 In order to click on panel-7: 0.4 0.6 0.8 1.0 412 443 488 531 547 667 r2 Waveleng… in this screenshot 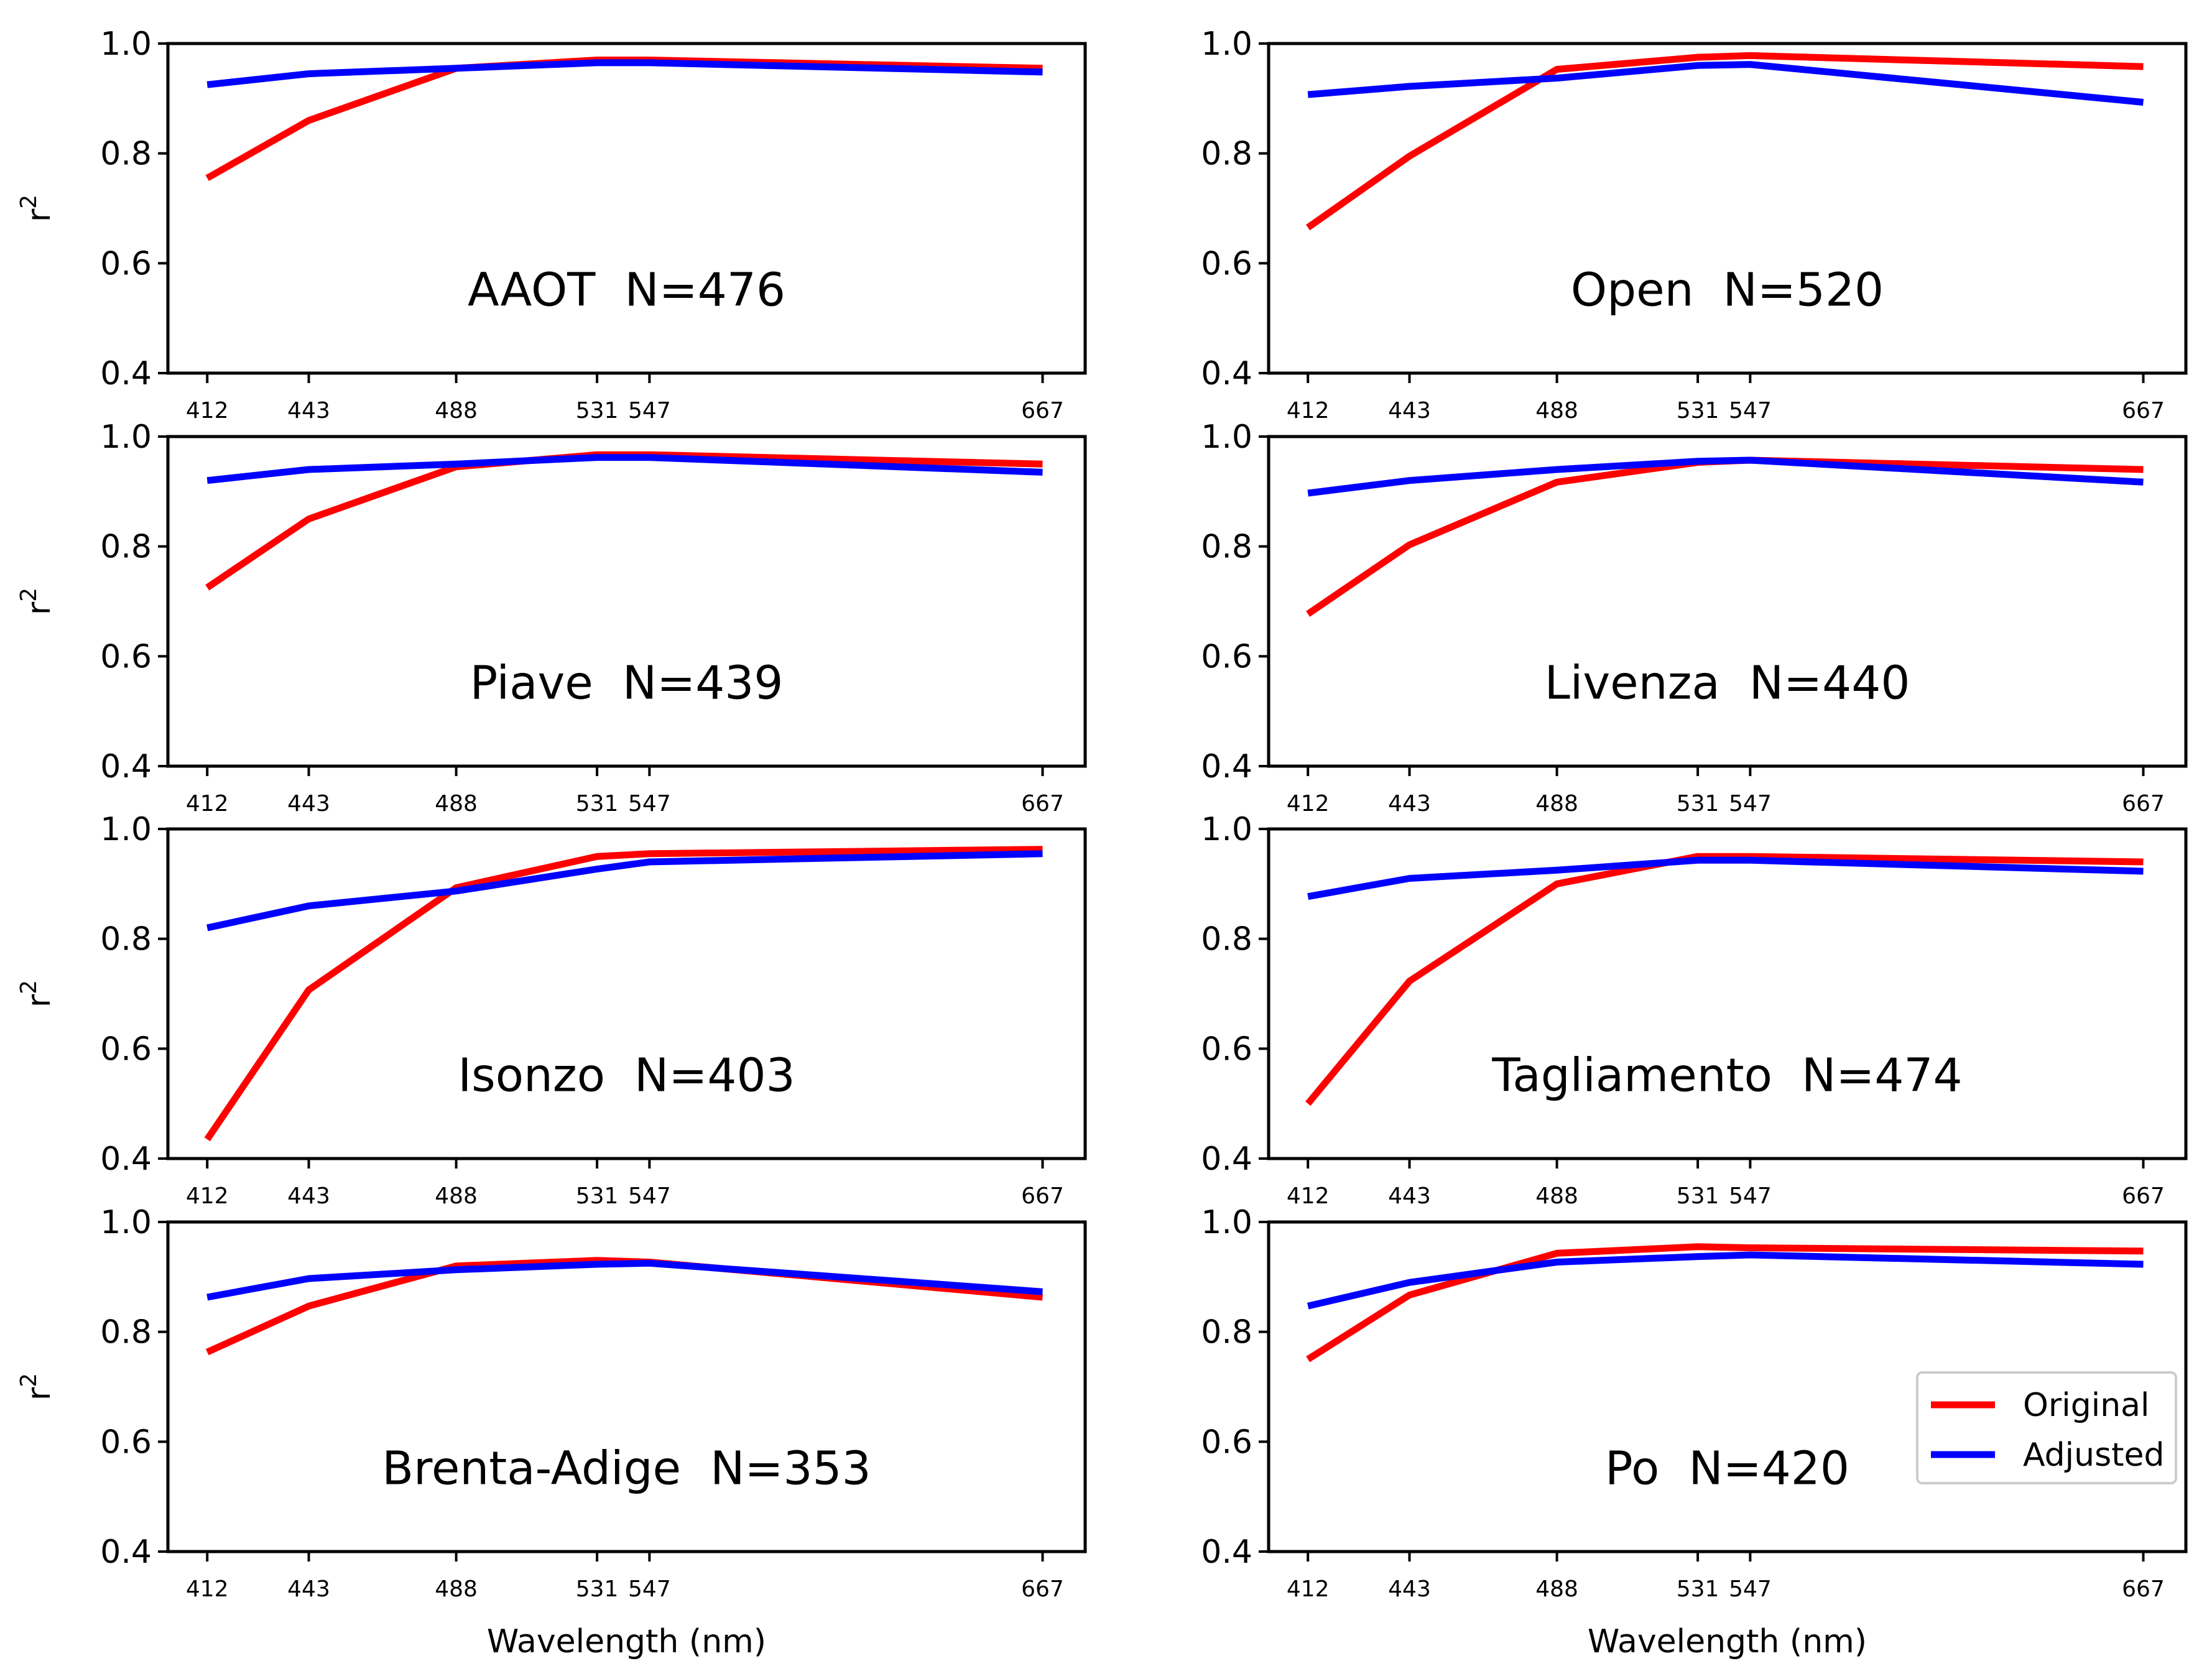, I will do `click(551, 1432)`.